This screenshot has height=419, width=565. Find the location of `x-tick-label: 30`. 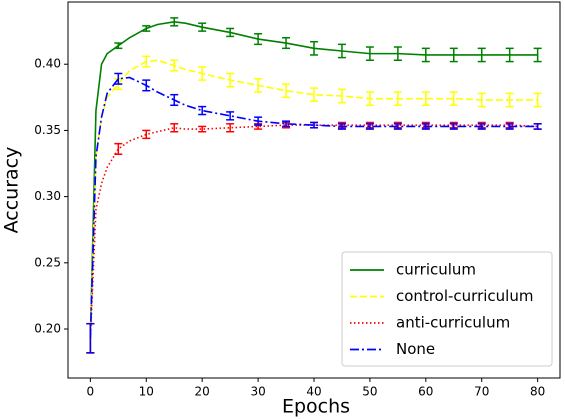

x-tick-label: 30 is located at coordinates (257, 392).